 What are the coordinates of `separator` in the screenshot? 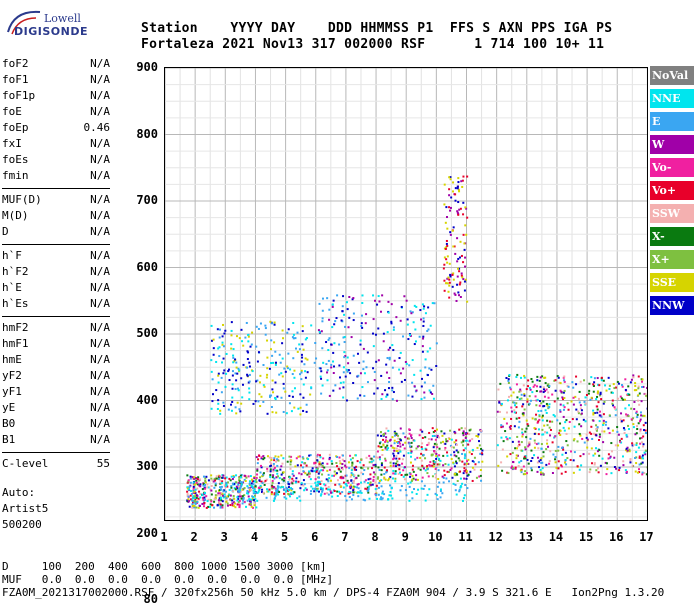 It's located at (56, 244).